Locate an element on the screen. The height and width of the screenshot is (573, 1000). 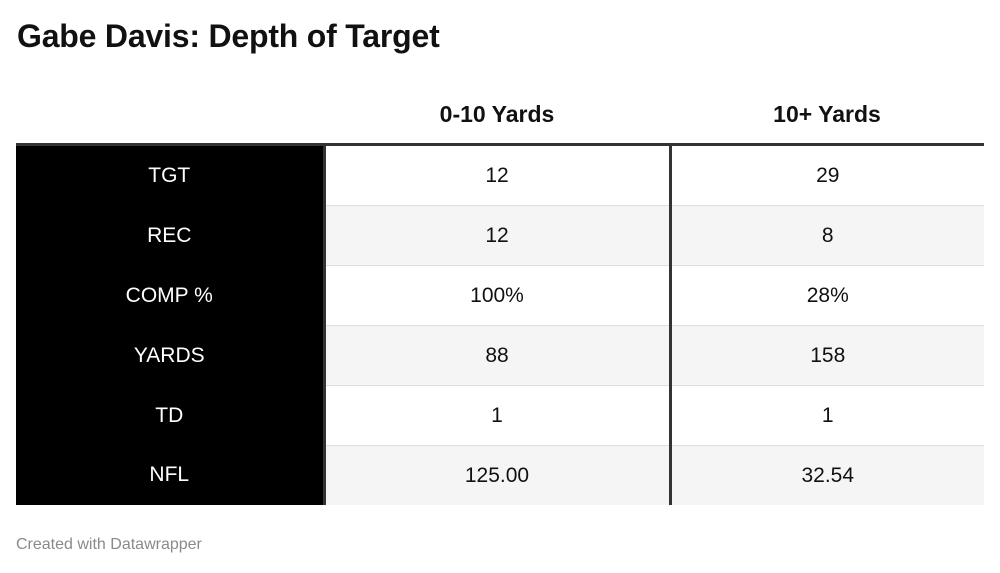
table-row: REC 12 8 is located at coordinates (500, 235).